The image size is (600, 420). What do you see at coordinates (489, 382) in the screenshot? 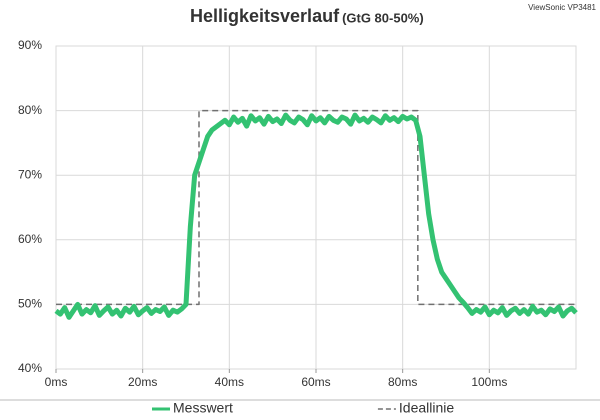
I see `x-tick-label: 100ms` at bounding box center [489, 382].